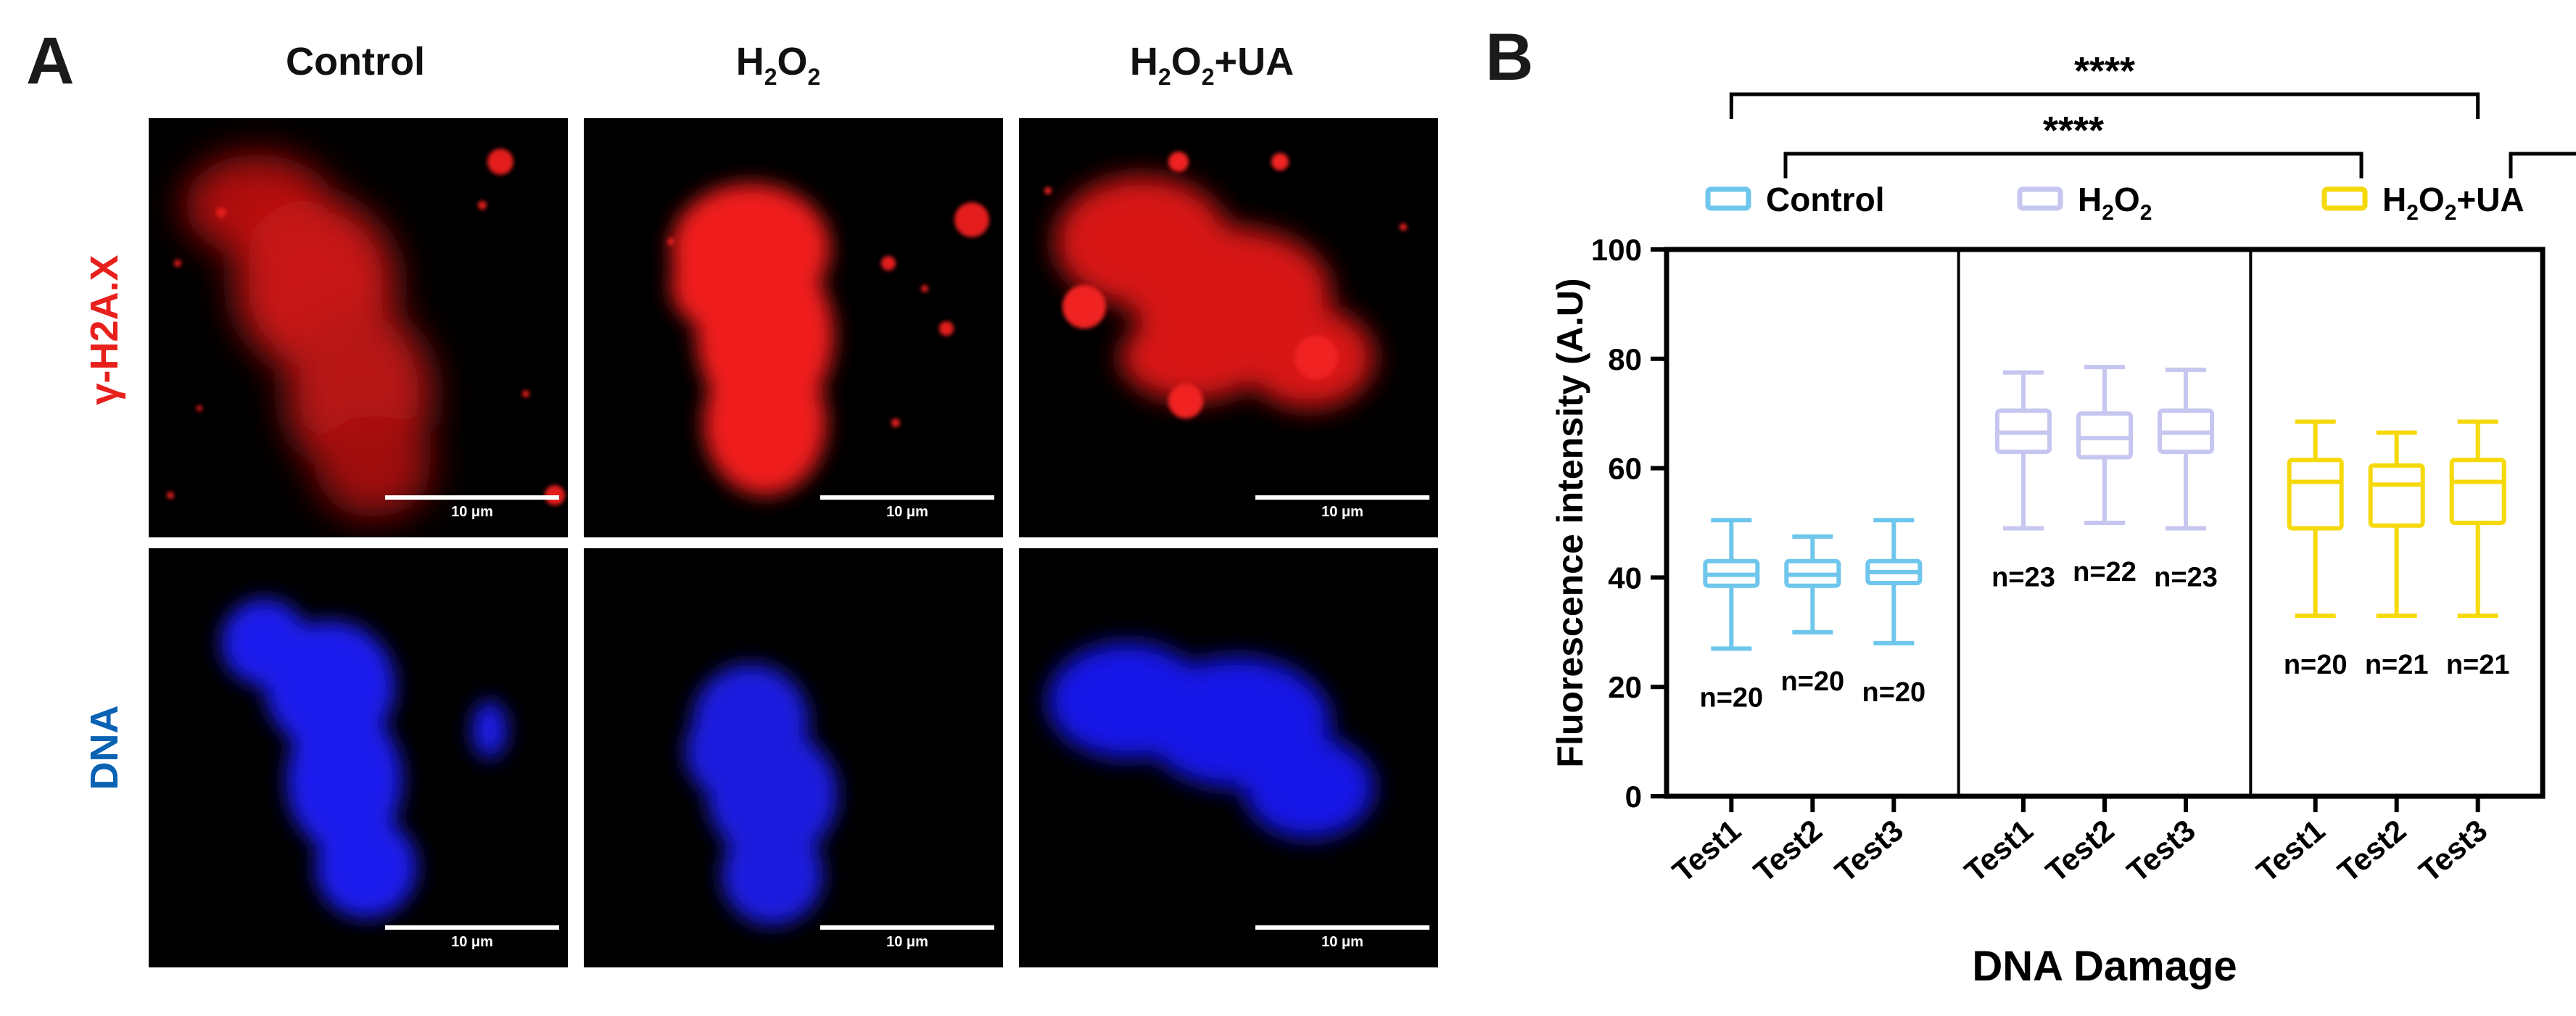 The width and height of the screenshot is (2576, 1016). I want to click on micrograph-h2o2-ua-gamma-h2ax: 10 μm, so click(1228, 327).